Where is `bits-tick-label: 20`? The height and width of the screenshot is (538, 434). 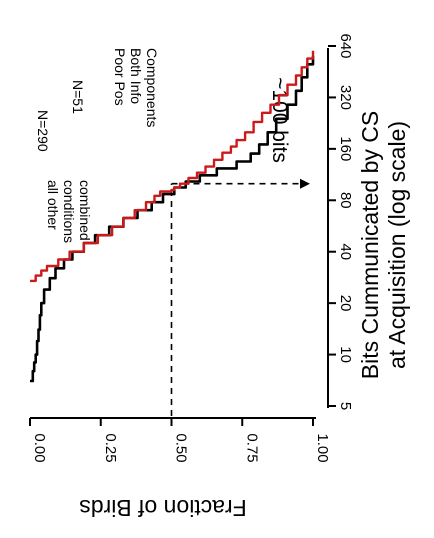 bits-tick-label: 20 is located at coordinates (345, 303).